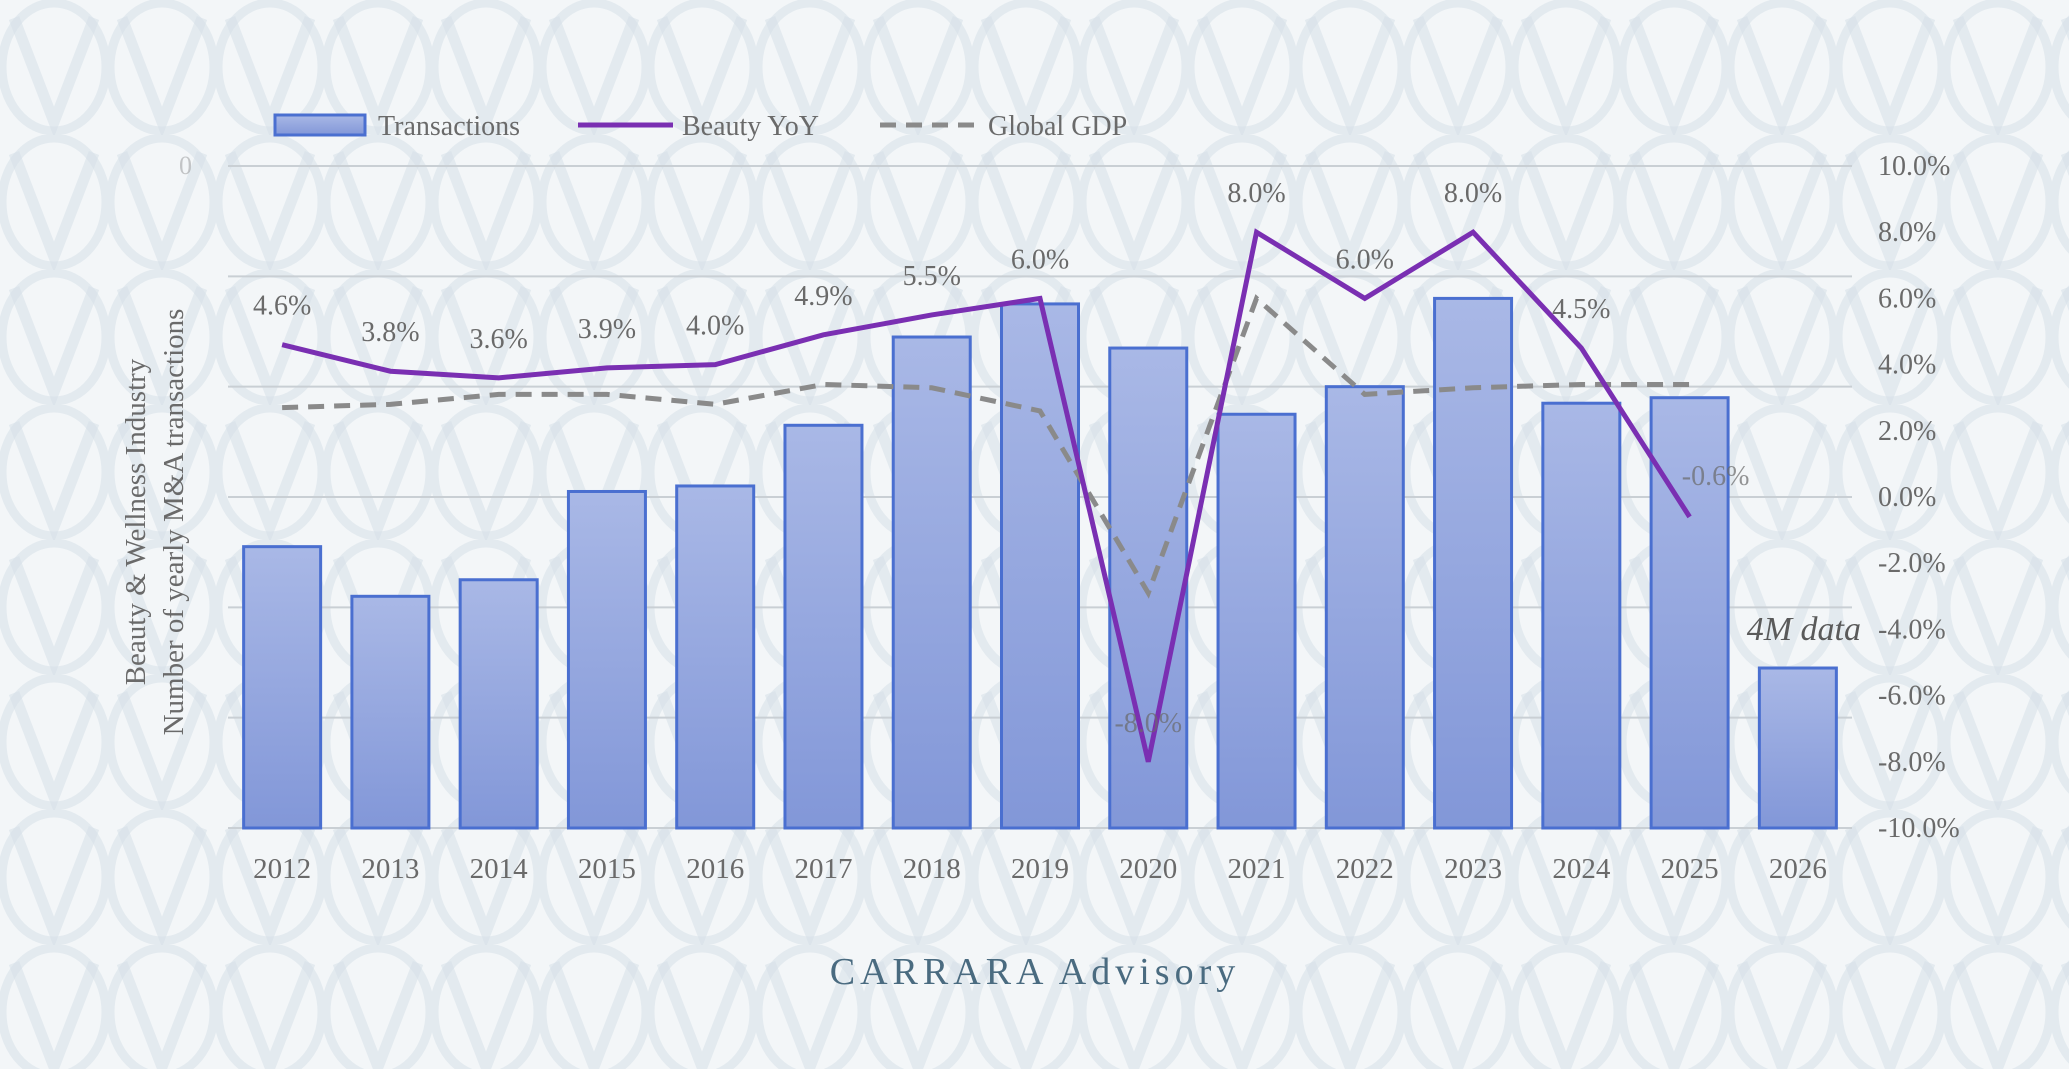  I want to click on x-tick-label: 2014, so click(499, 869).